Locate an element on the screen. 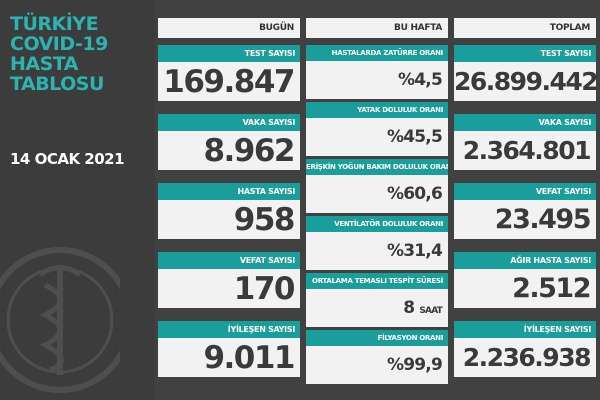  card-label: HASTALARDA ZATÜRRE ORANI is located at coordinates (377, 53).